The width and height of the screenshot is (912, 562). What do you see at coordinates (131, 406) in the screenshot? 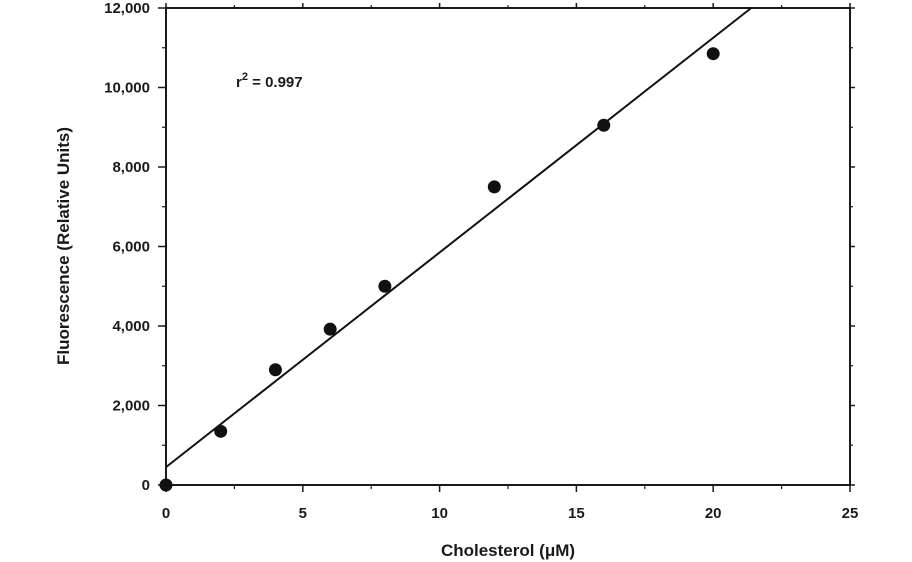
I see `y-tick-label: 2,000` at bounding box center [131, 406].